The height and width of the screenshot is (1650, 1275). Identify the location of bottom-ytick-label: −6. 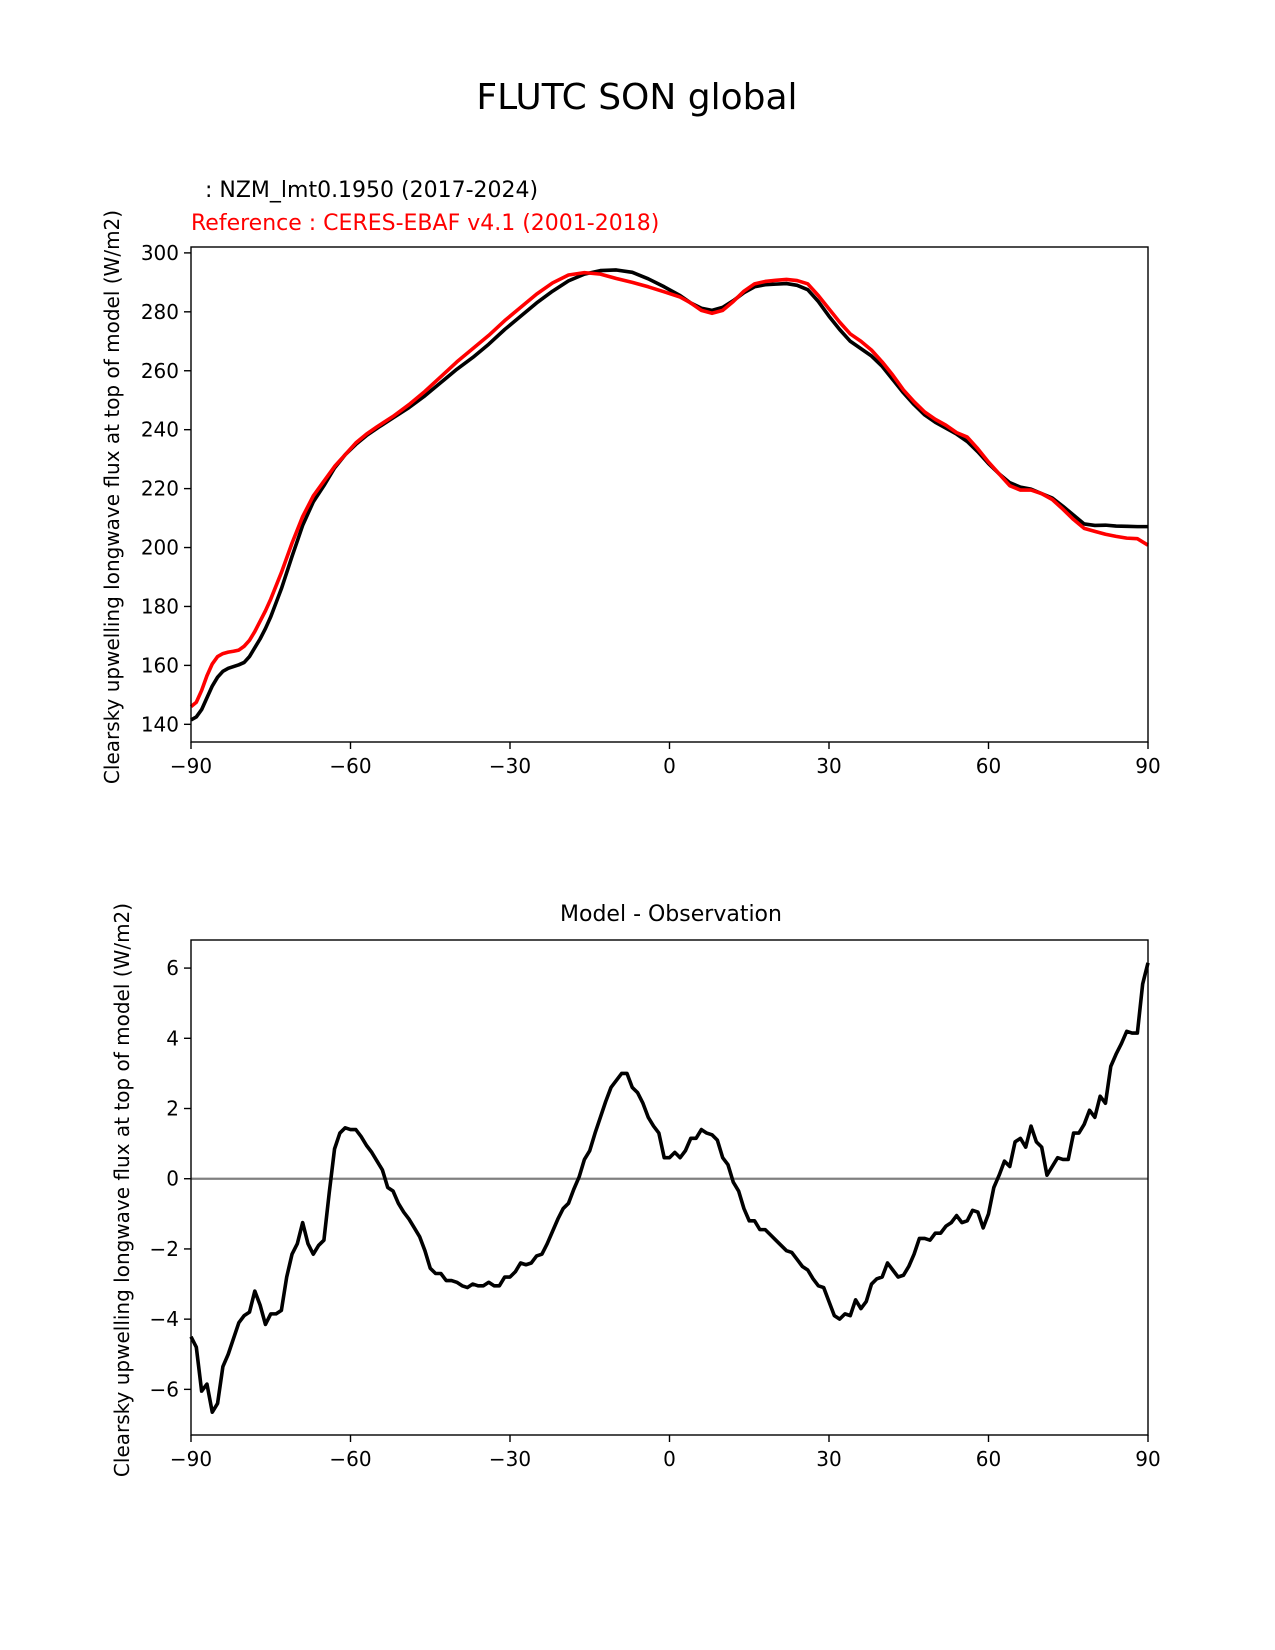
(164, 1389).